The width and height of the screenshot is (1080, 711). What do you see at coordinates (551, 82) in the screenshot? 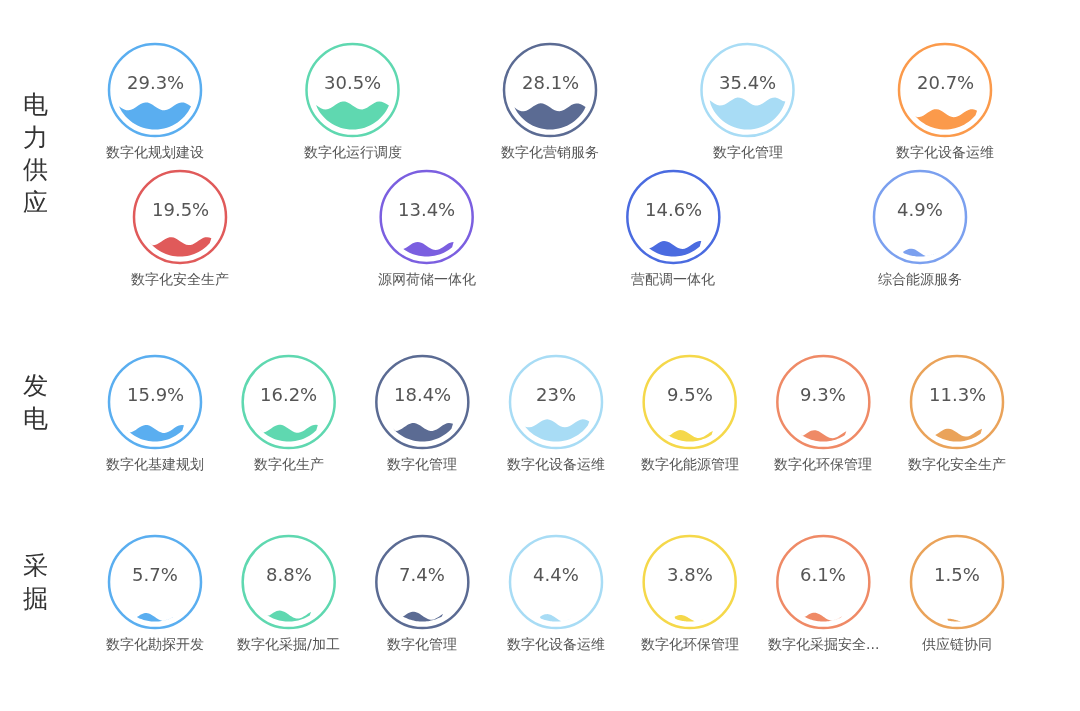
I see `data-label: 28.1%` at bounding box center [551, 82].